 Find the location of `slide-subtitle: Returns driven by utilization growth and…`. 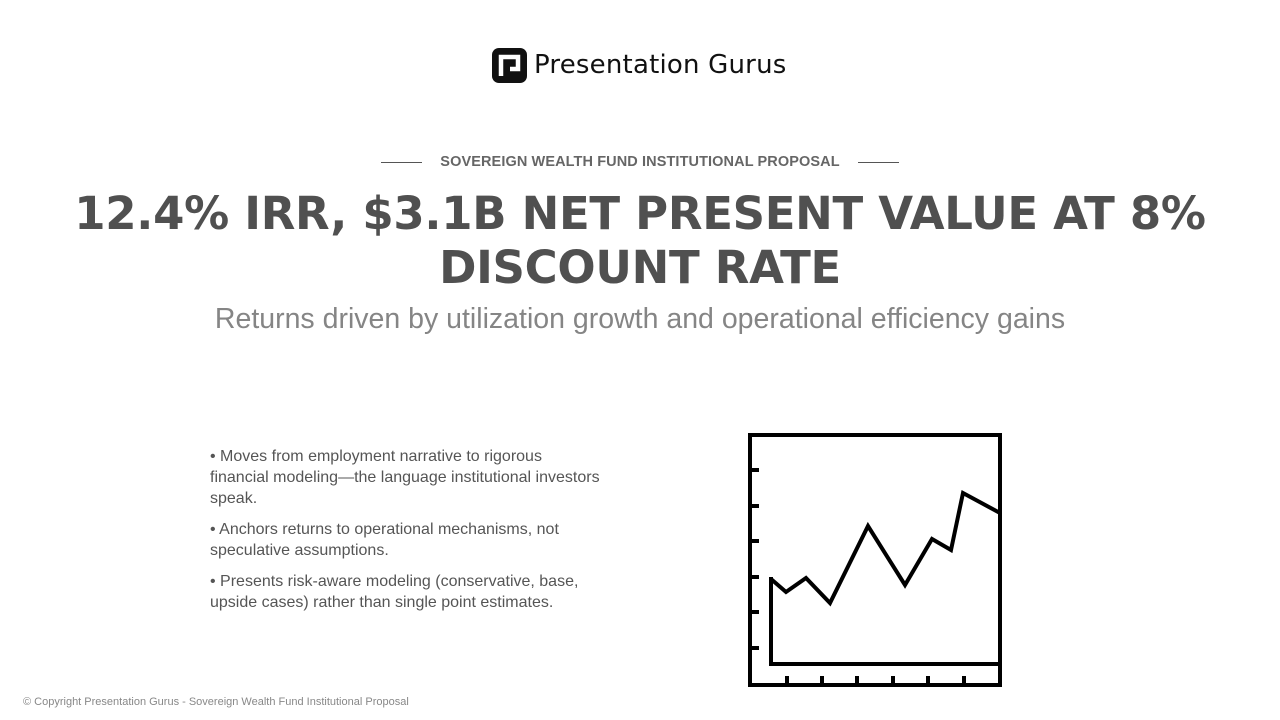

slide-subtitle: Returns driven by utilization growth and… is located at coordinates (640, 319).